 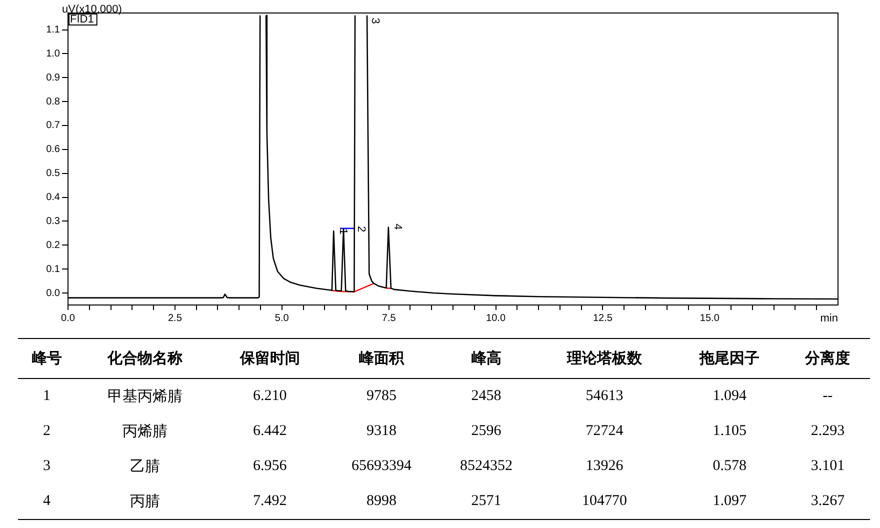 What do you see at coordinates (827, 358) in the screenshot?
I see `text: 分离度` at bounding box center [827, 358].